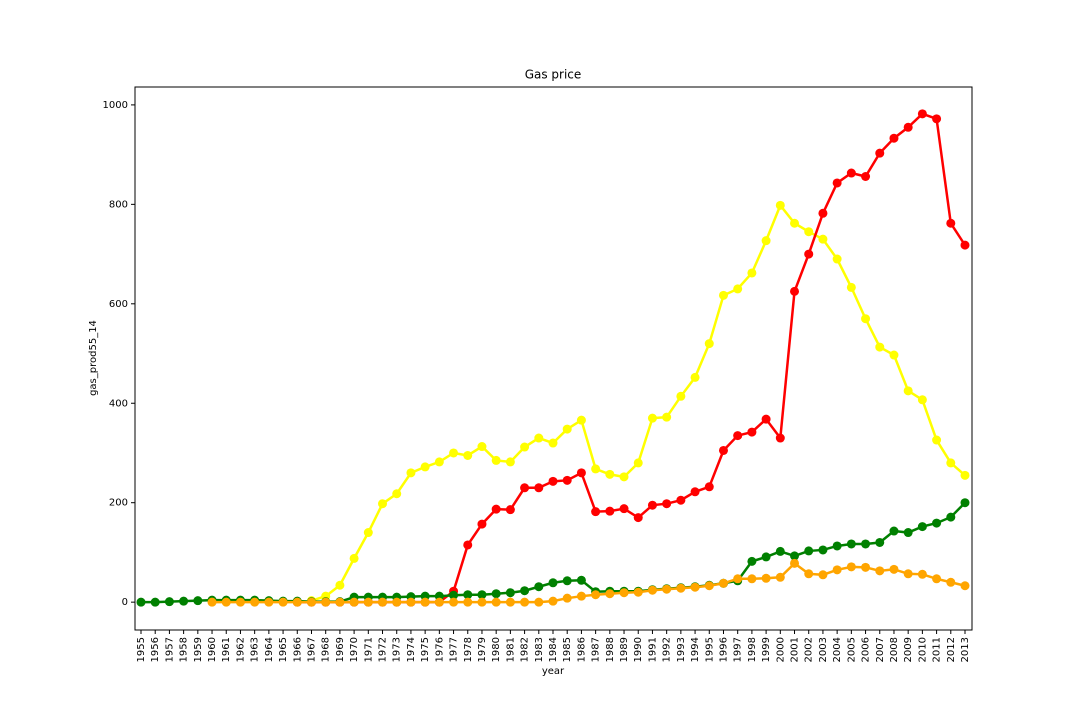 Image resolution: width=1080 pixels, height=720 pixels. What do you see at coordinates (539, 649) in the screenshot?
I see `x-tick-label: 1983` at bounding box center [539, 649].